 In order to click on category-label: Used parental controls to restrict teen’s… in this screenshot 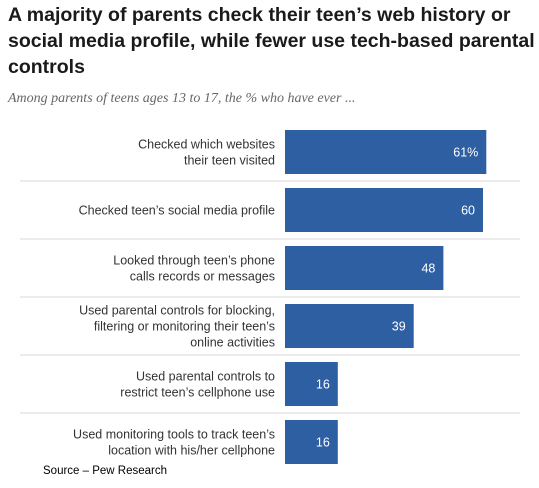, I will do `click(197, 385)`.